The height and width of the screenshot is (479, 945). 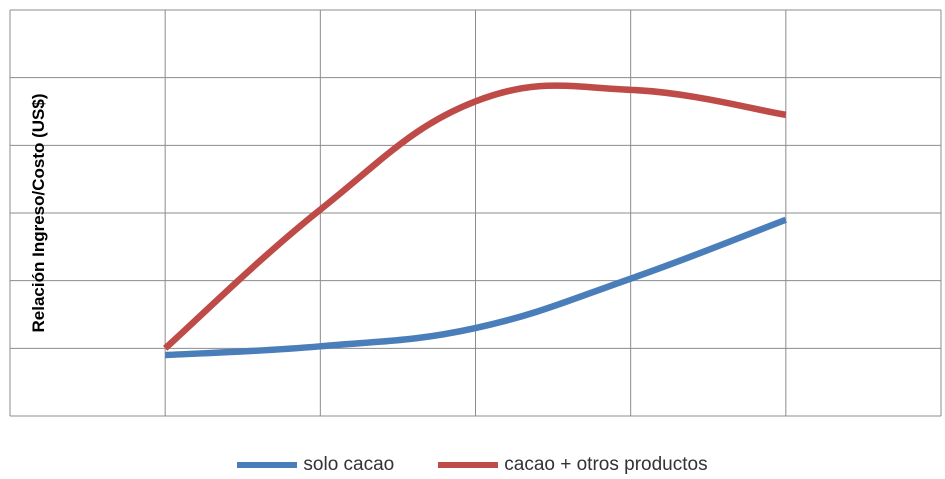 What do you see at coordinates (606, 464) in the screenshot?
I see `legend-label-cacao-otros: cacao + otros productos` at bounding box center [606, 464].